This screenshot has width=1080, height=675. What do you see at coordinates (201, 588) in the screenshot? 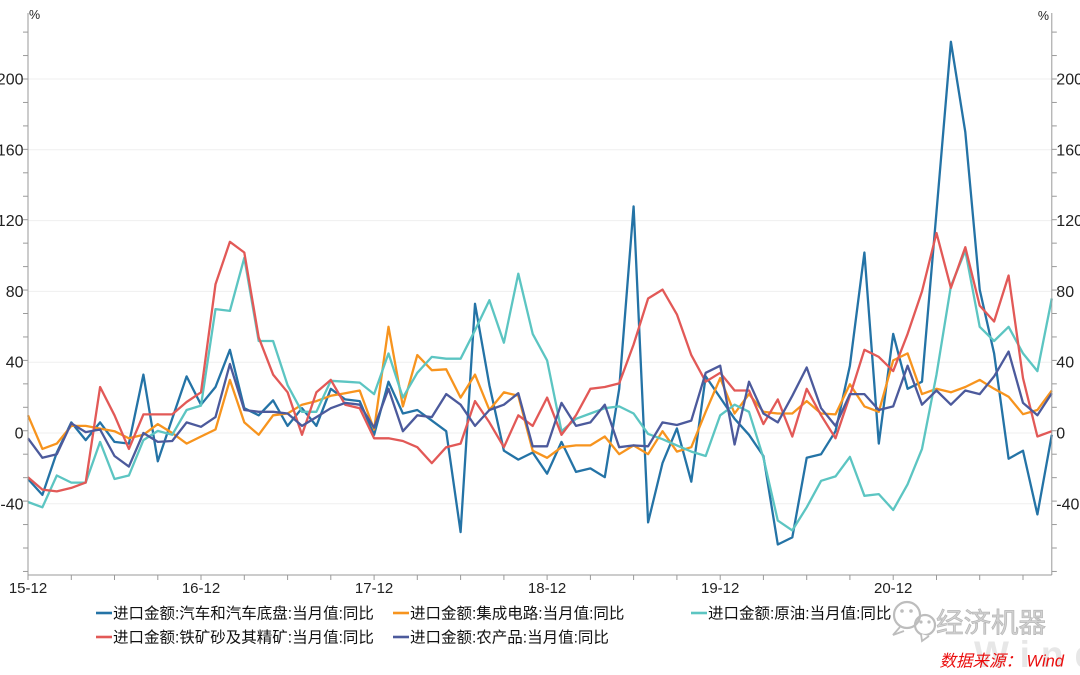
I see `svg-text: 16-12` at bounding box center [201, 588].